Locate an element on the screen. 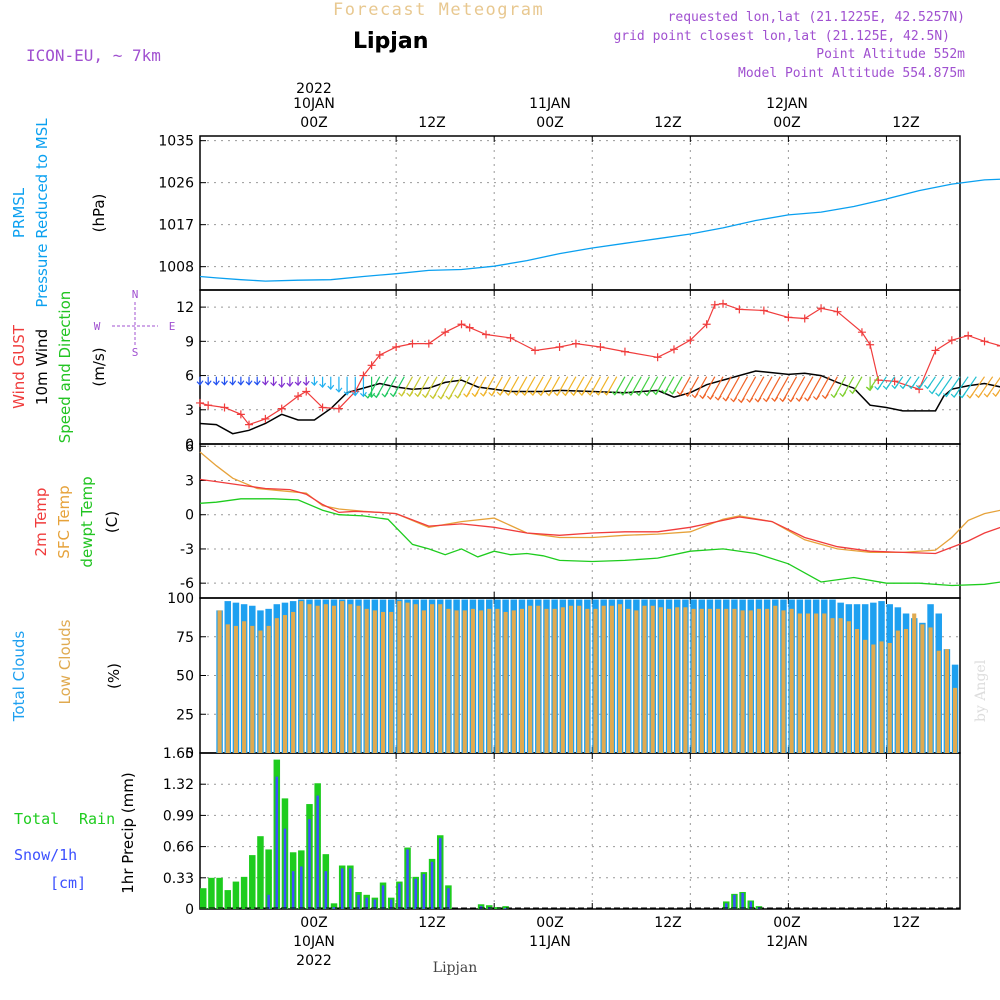  top-label-11jan: 11JAN is located at coordinates (550, 104).